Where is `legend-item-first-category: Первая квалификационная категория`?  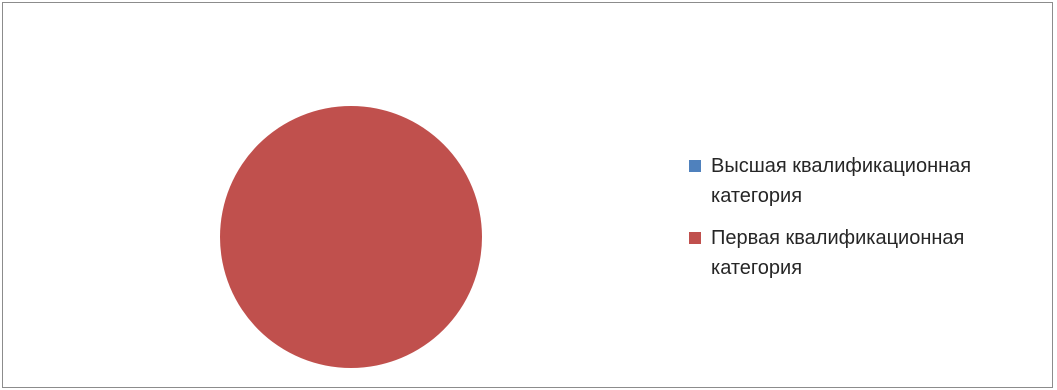
legend-item-first-category: Первая квалификационная категория is located at coordinates (869, 253).